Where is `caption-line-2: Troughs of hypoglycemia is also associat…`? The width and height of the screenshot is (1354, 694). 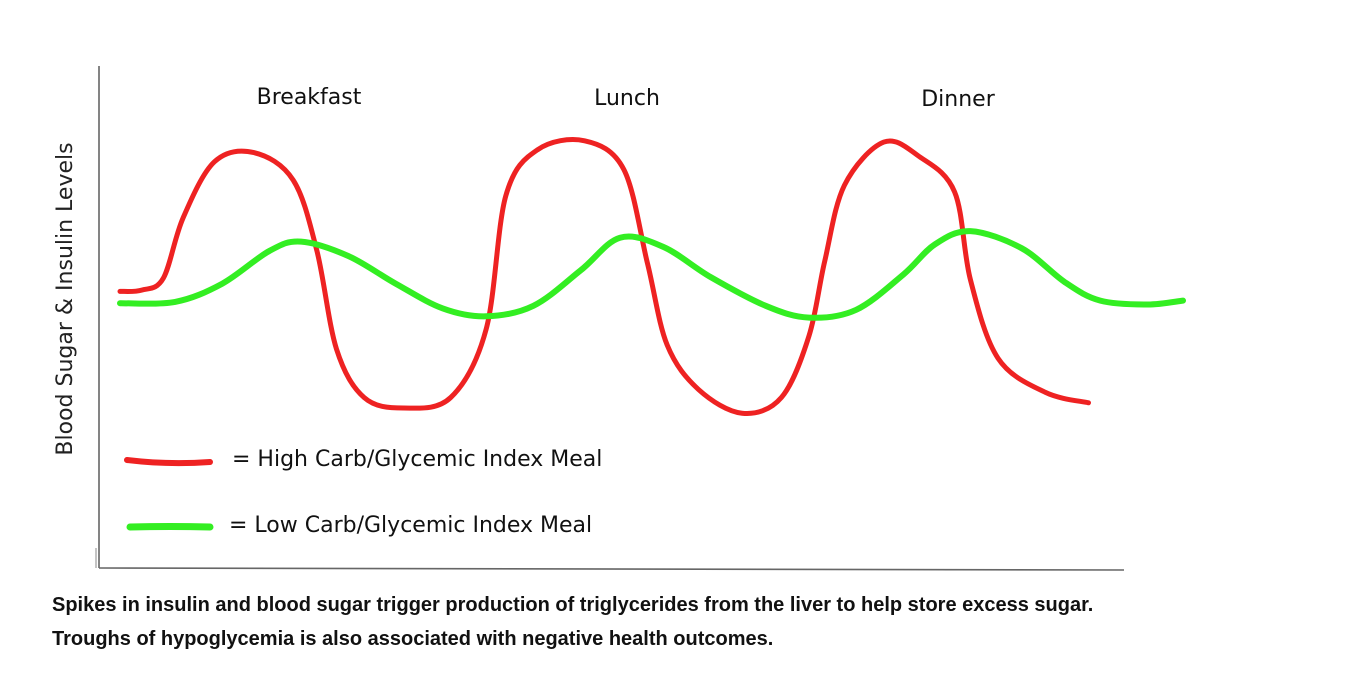 caption-line-2: Troughs of hypoglycemia is also associat… is located at coordinates (413, 639).